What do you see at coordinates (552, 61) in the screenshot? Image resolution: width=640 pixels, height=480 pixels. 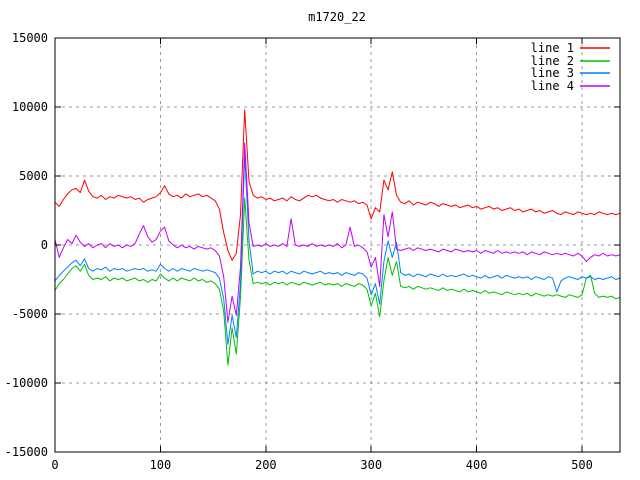 I see `legend-label-line-2: line 2` at bounding box center [552, 61].